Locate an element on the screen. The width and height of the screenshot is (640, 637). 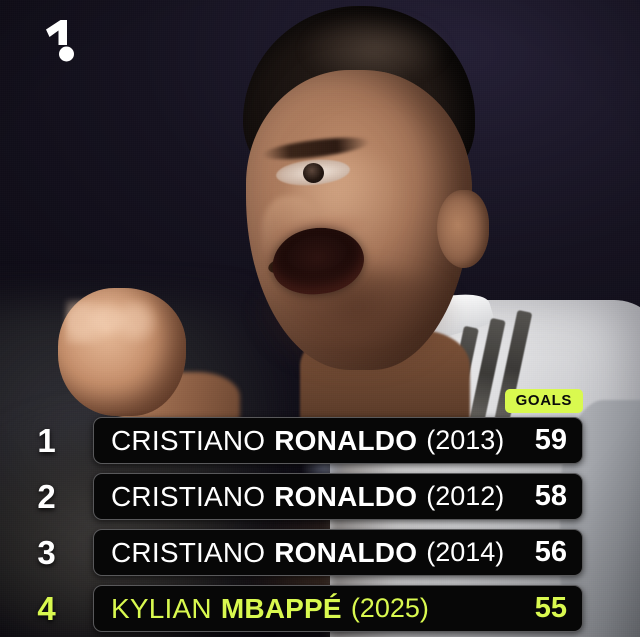
goals-count: 56 is located at coordinates (550, 552).